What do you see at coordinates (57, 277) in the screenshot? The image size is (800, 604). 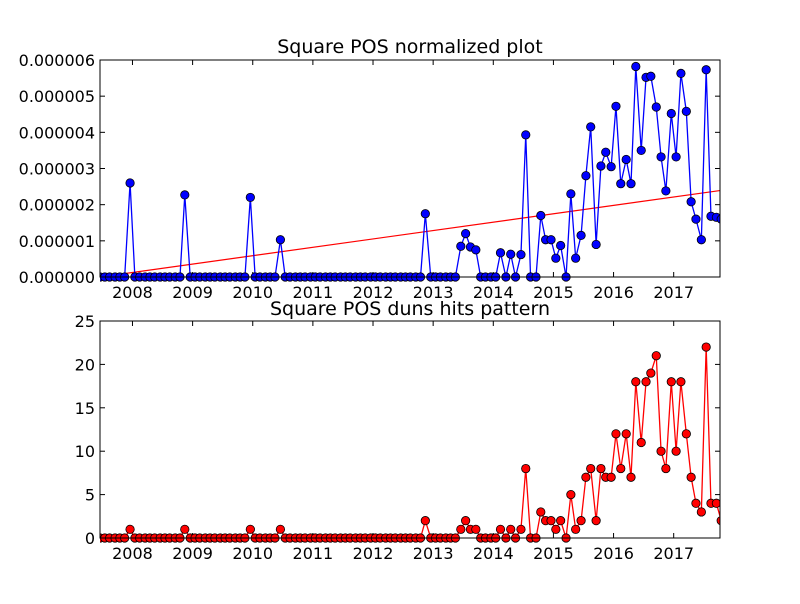 I see `top-chart-ytick-label: 0.000000` at bounding box center [57, 277].